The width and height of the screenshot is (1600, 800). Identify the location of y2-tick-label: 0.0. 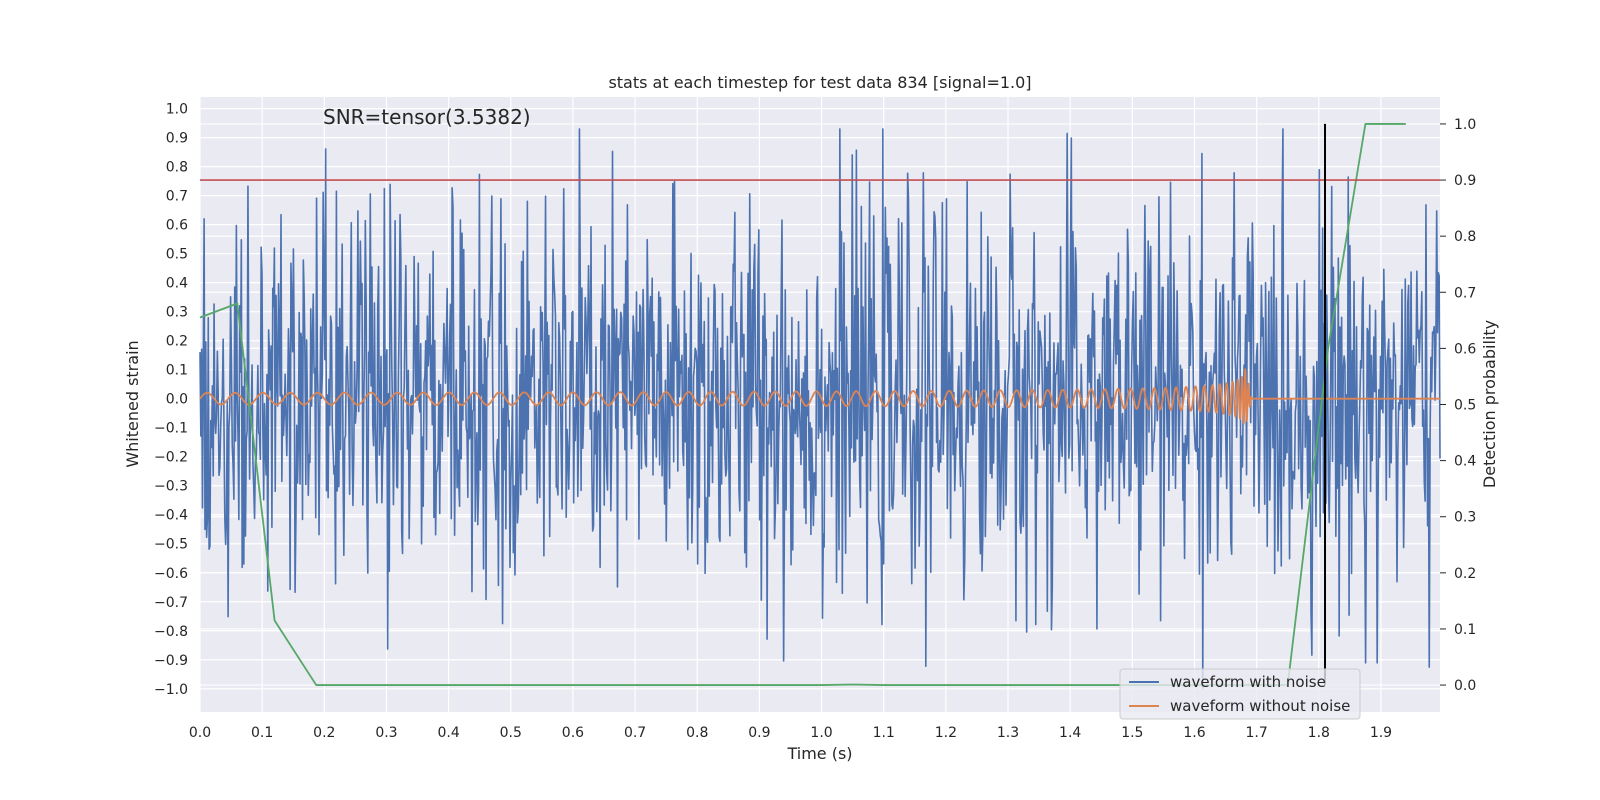
(1465, 686).